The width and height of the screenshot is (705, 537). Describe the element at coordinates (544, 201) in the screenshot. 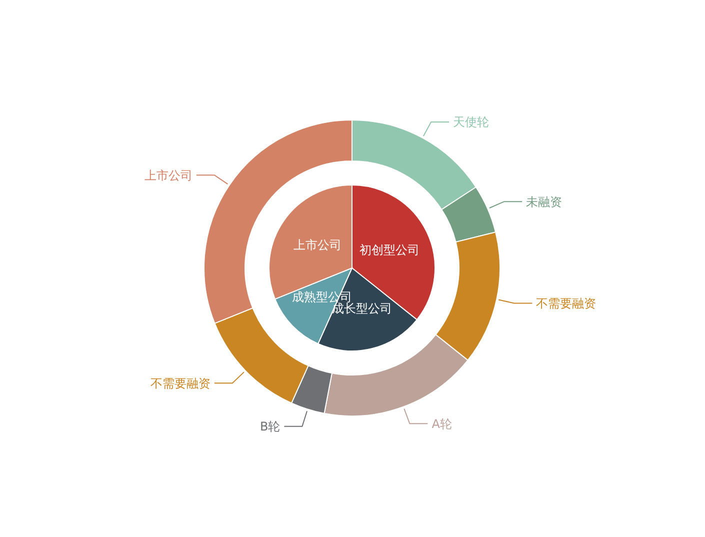

I see `slice-label: 未融资` at that location.